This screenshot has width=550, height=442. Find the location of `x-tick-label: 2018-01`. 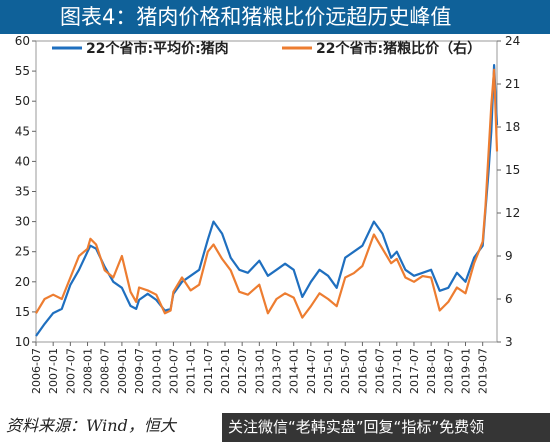

x-tick-label: 2018-01 is located at coordinates (431, 371).